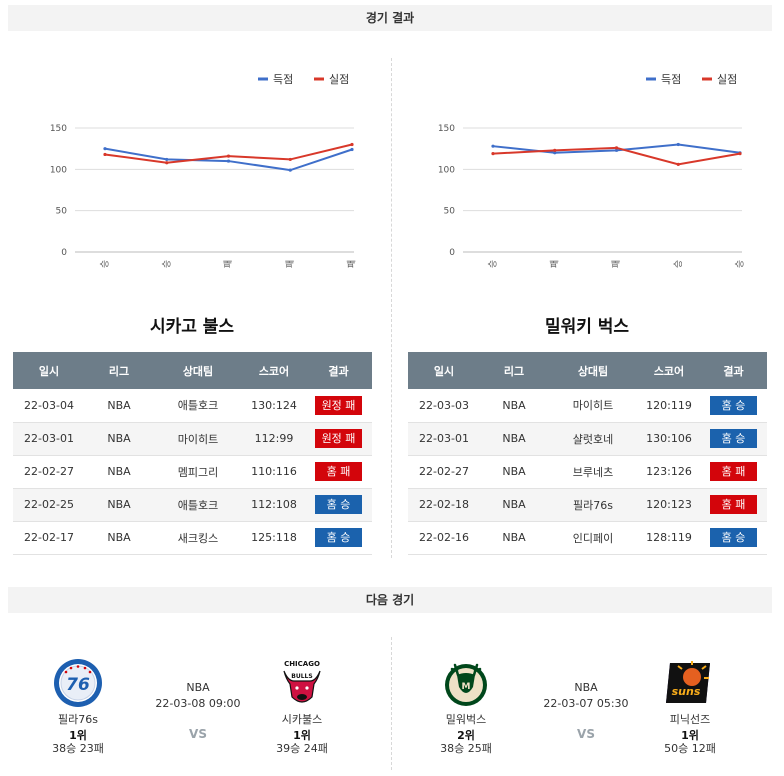 The image size is (784, 776). I want to click on cell-opponent: 필라76s, so click(593, 505).